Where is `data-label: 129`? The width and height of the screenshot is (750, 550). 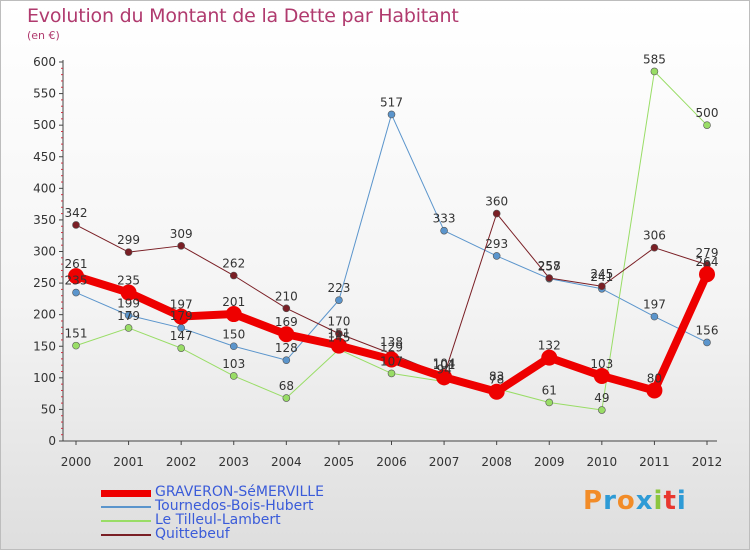 data-label: 129 is located at coordinates (391, 348).